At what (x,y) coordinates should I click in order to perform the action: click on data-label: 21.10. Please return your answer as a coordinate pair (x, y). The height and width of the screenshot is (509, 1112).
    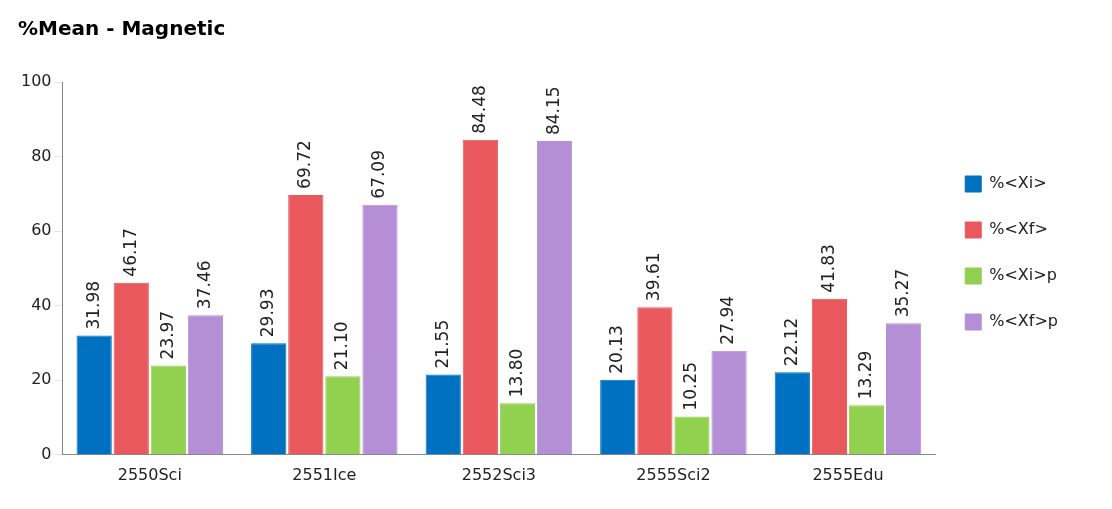
    Looking at the image, I should click on (341, 346).